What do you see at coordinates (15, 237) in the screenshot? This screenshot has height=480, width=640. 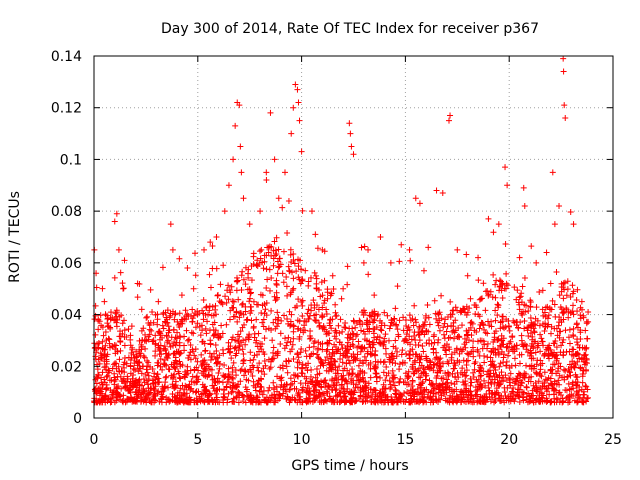 I see `y-axis-label: ROTI / TECUs` at bounding box center [15, 237].